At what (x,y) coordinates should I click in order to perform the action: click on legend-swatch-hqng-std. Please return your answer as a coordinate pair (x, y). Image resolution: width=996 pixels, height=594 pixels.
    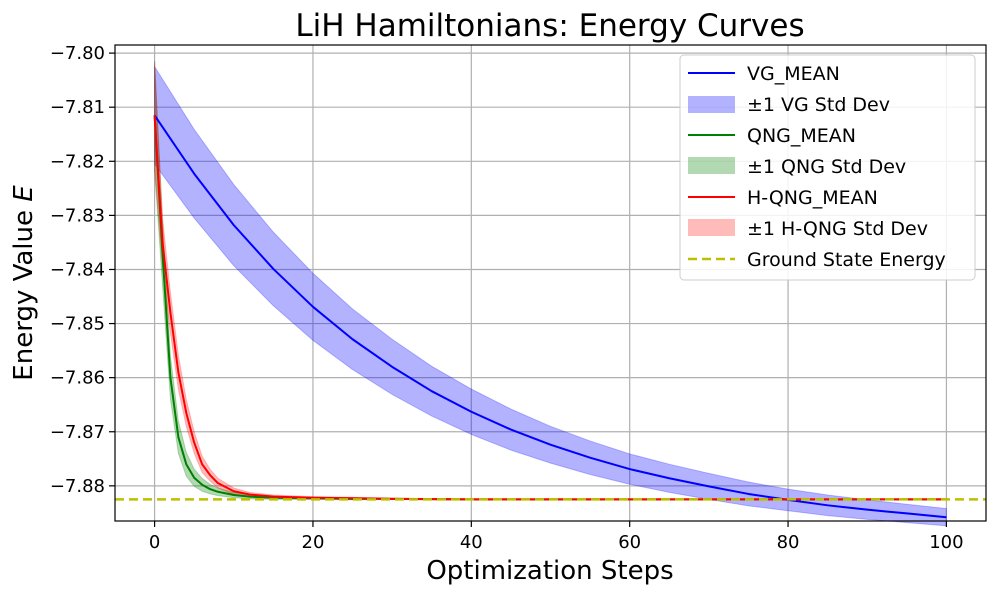
    Looking at the image, I should click on (711, 227).